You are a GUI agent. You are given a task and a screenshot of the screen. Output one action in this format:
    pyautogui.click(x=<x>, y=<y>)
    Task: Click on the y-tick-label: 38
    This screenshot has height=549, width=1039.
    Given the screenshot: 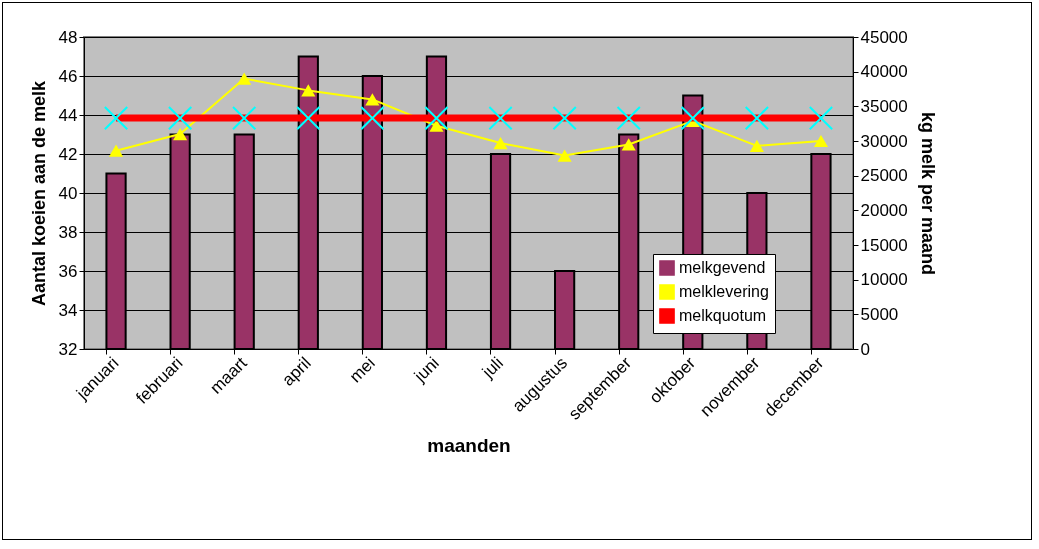 What is the action you would take?
    pyautogui.click(x=68, y=232)
    